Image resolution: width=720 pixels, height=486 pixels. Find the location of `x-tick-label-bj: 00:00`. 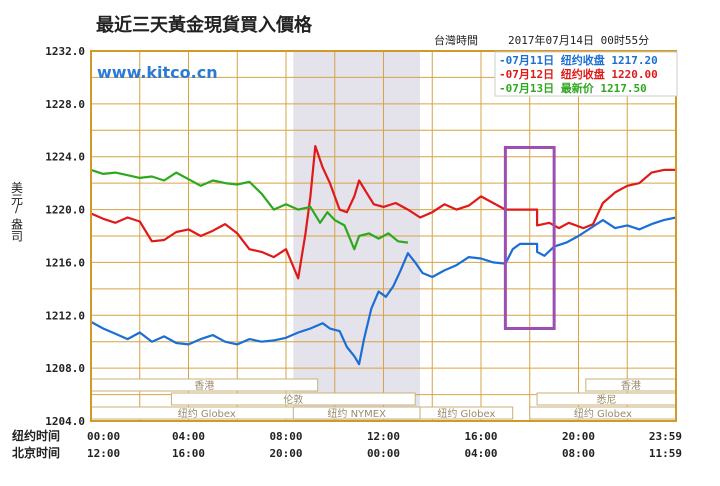

x-tick-label-bj: 00:00 is located at coordinates (383, 453).